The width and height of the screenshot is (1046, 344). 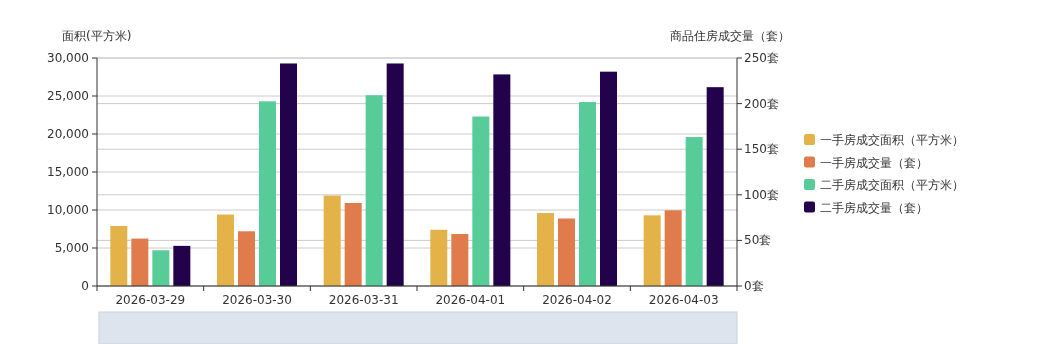 What do you see at coordinates (683, 300) in the screenshot?
I see `x-tick-label: 2026-04-03` at bounding box center [683, 300].